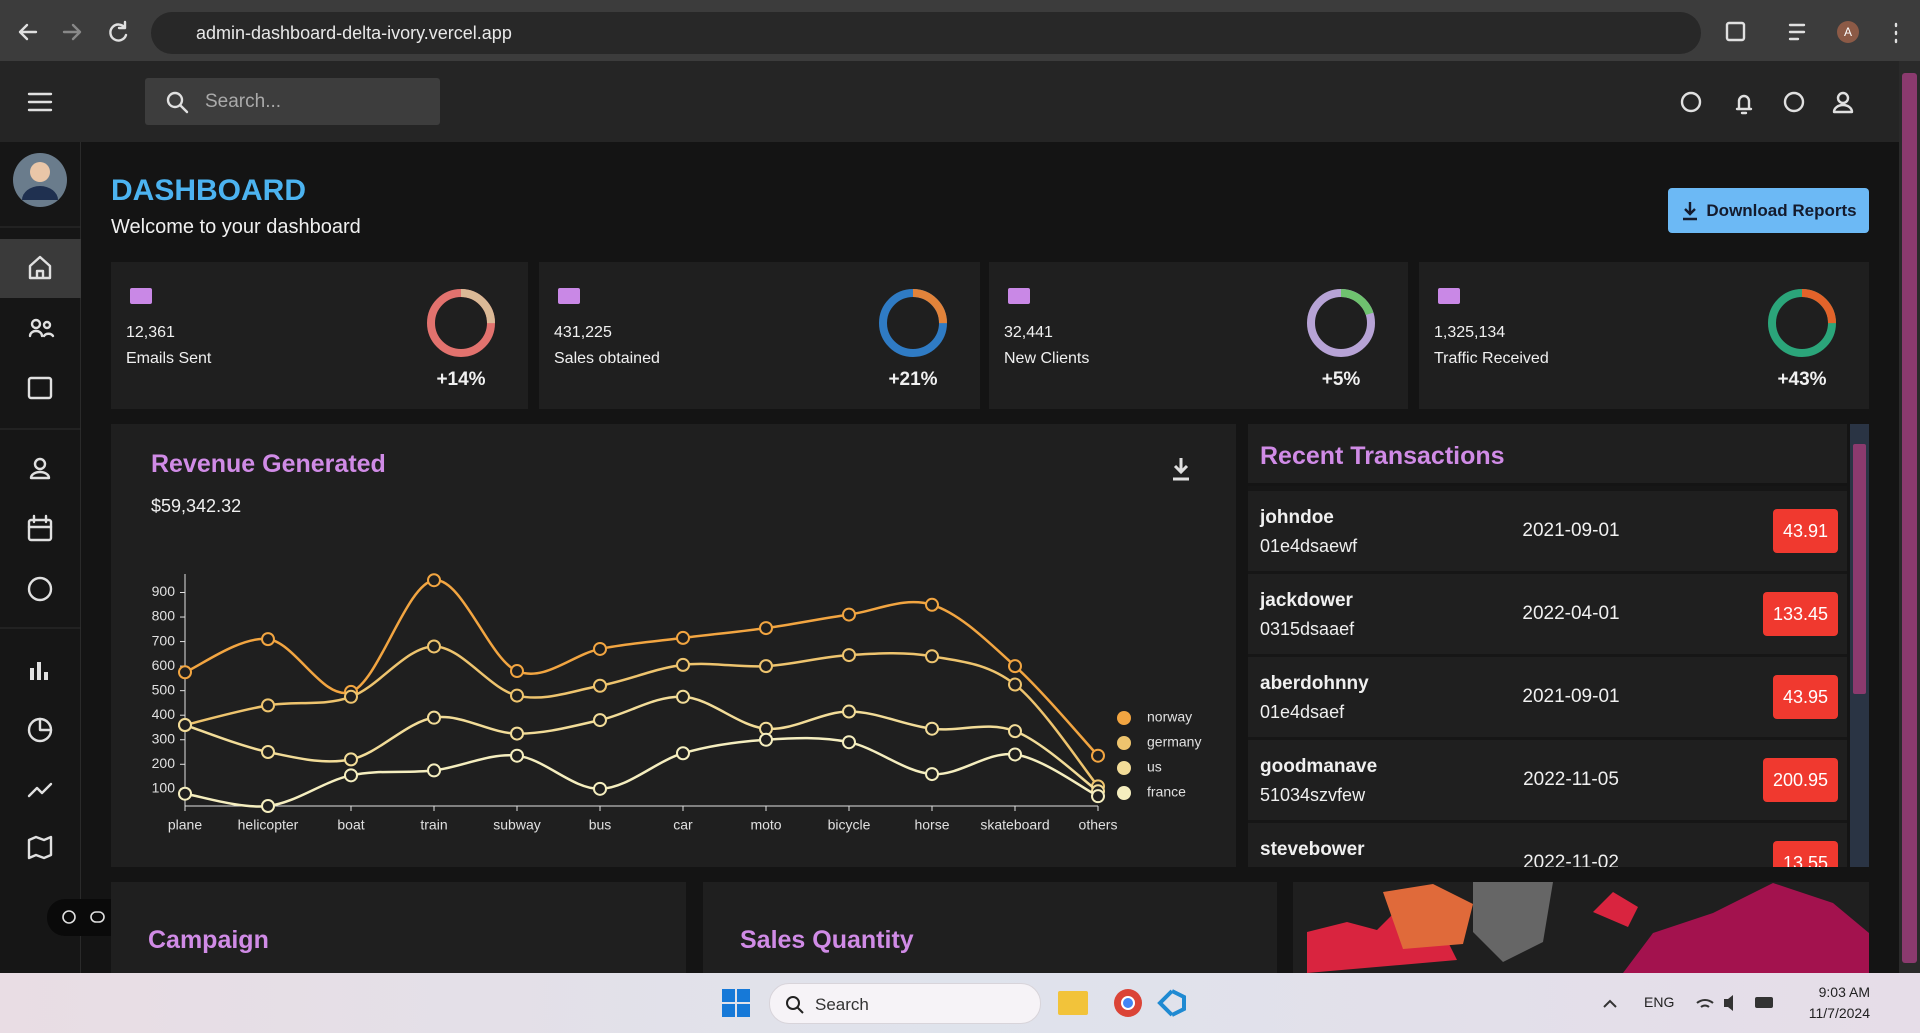  I want to click on taskbar-icons, so click(1247, 1003).